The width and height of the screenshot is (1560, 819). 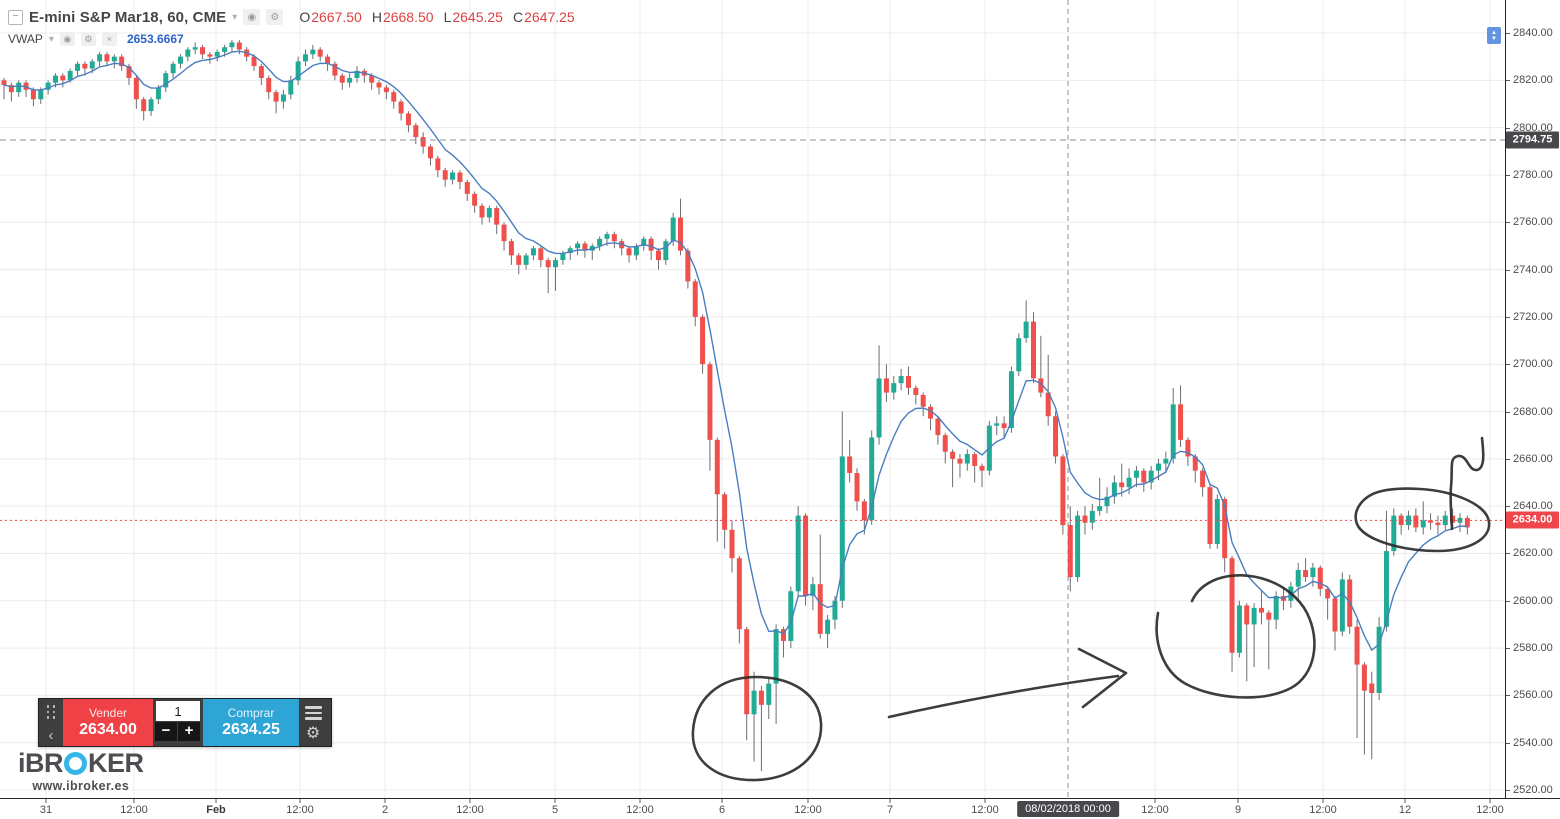 What do you see at coordinates (313, 733) in the screenshot?
I see `panel-settings-gear-icon: ⚙` at bounding box center [313, 733].